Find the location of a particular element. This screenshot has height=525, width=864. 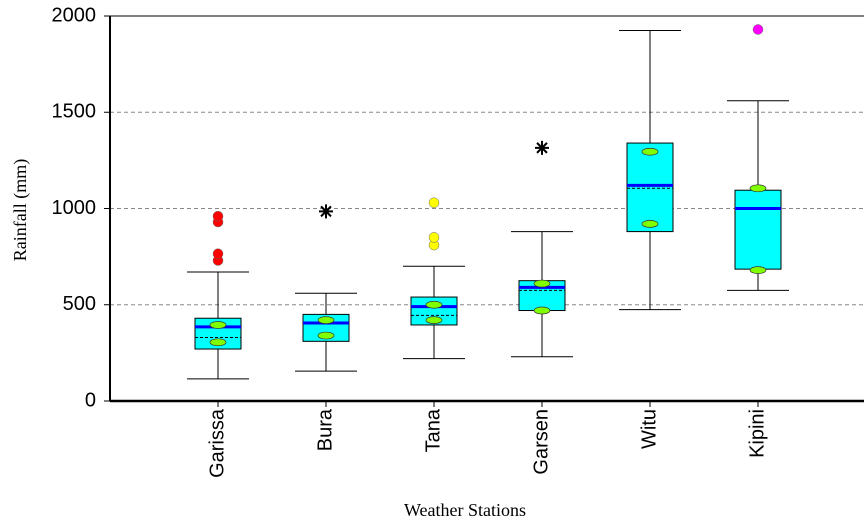

x-tick-label: Kipini is located at coordinates (757, 433).